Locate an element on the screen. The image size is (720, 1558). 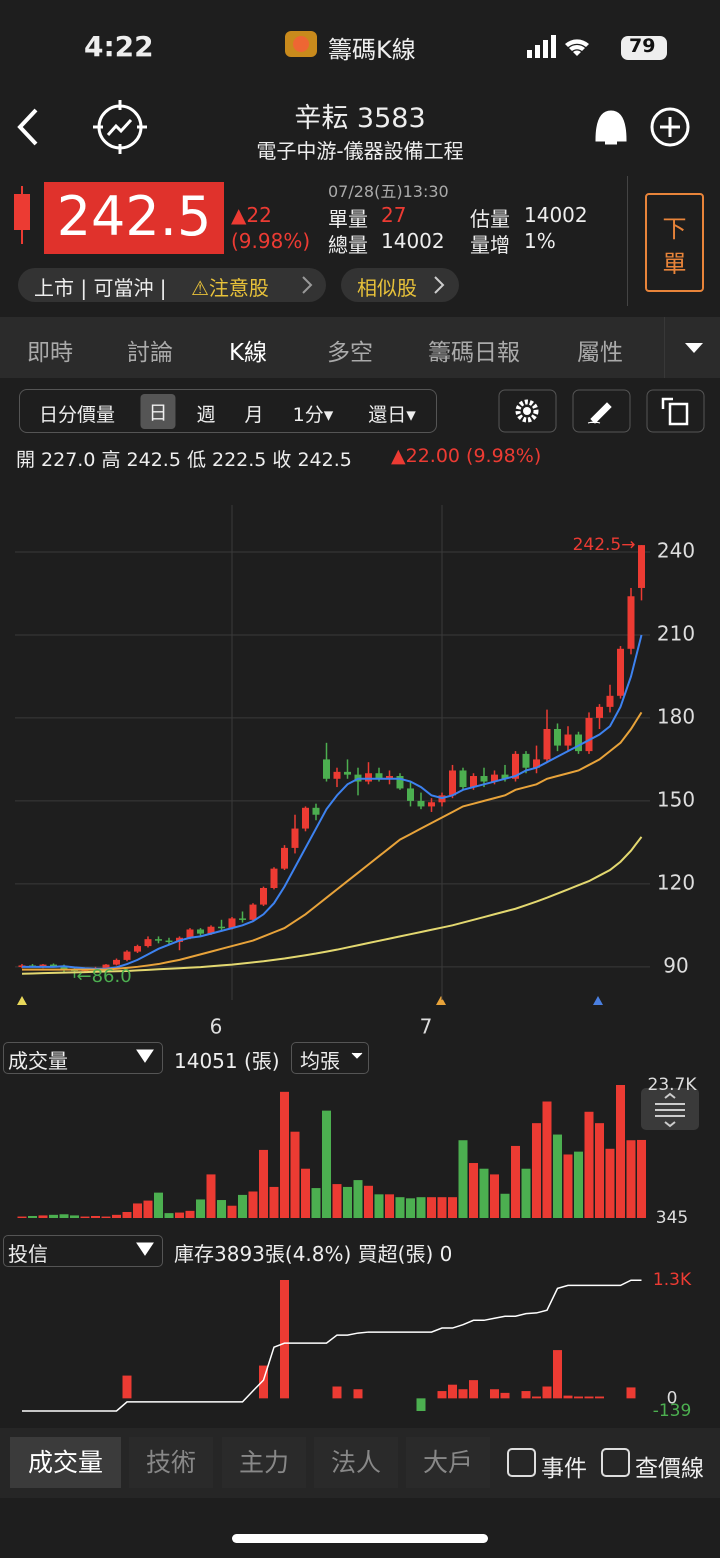
tab-more is located at coordinates (692, 347).